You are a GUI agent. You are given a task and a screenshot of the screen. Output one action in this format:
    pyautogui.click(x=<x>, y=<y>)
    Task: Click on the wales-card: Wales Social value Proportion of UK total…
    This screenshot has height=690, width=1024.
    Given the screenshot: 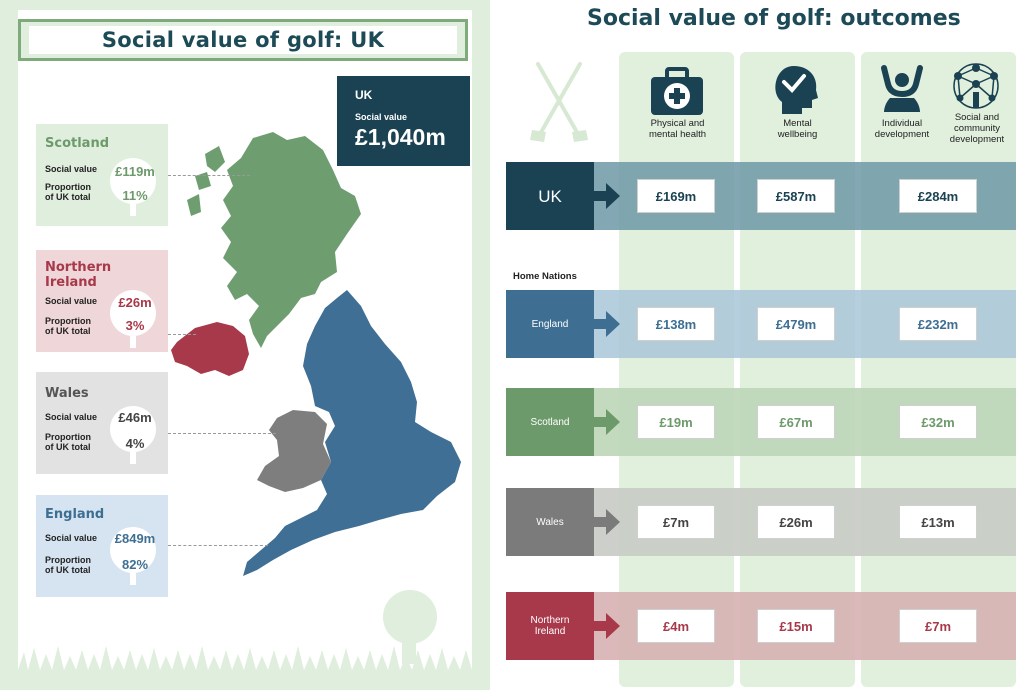 What is the action you would take?
    pyautogui.click(x=102, y=423)
    